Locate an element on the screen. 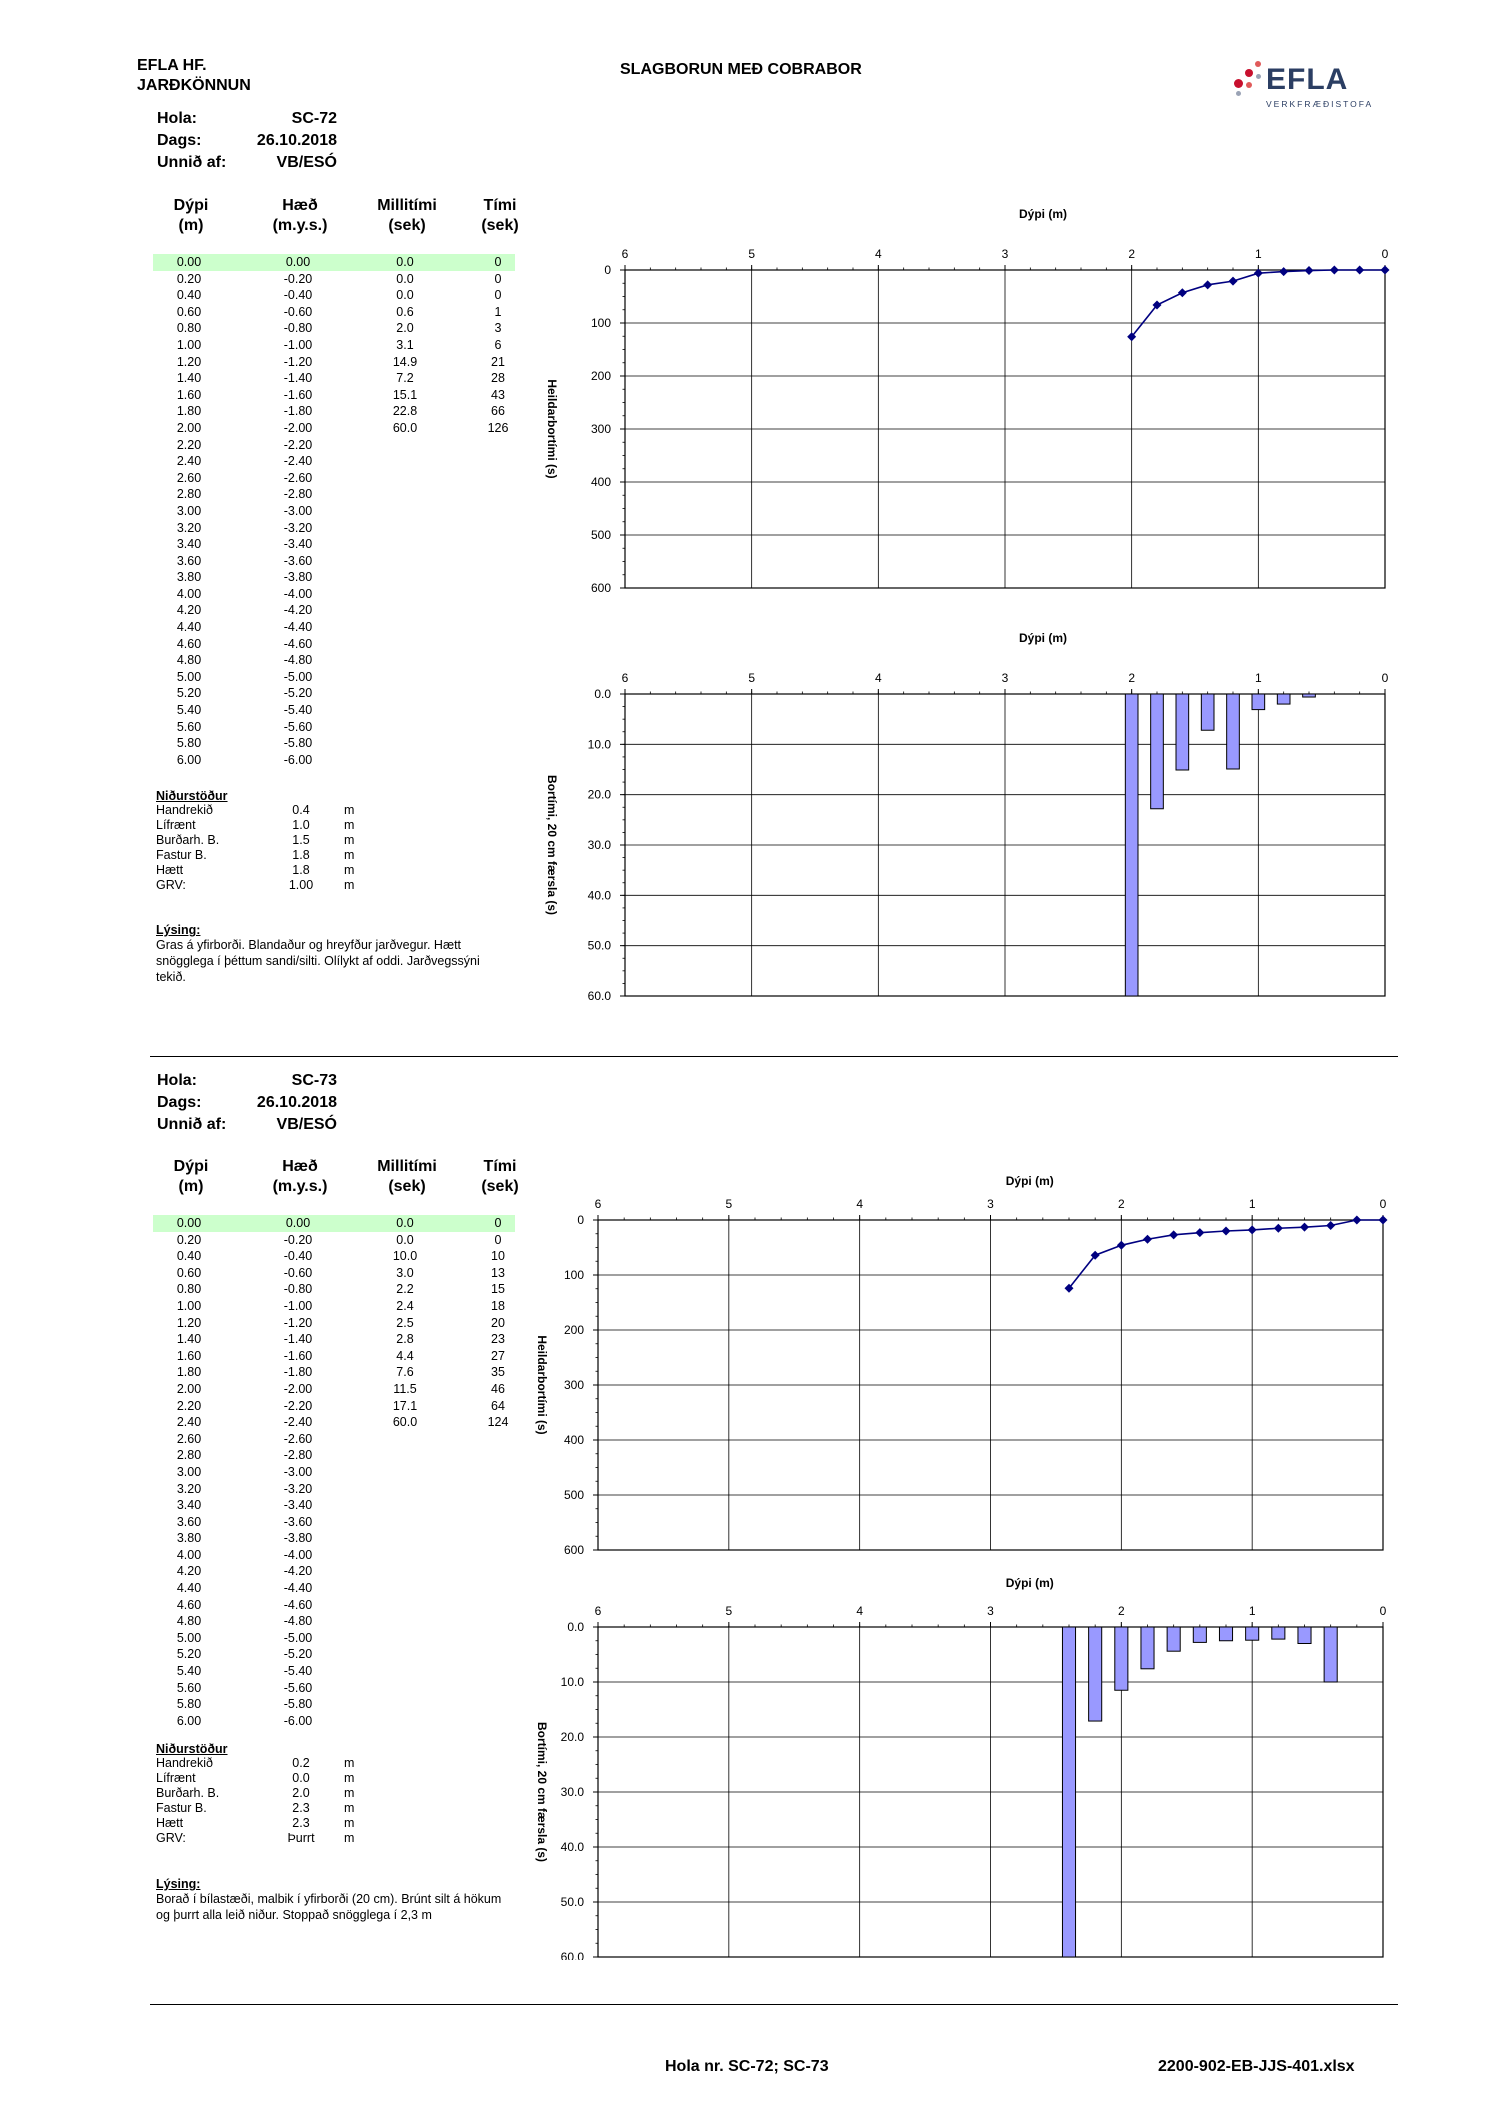 The image size is (1500, 2122). result-row: Burðarh. B. 1.5 m is located at coordinates (336, 840).